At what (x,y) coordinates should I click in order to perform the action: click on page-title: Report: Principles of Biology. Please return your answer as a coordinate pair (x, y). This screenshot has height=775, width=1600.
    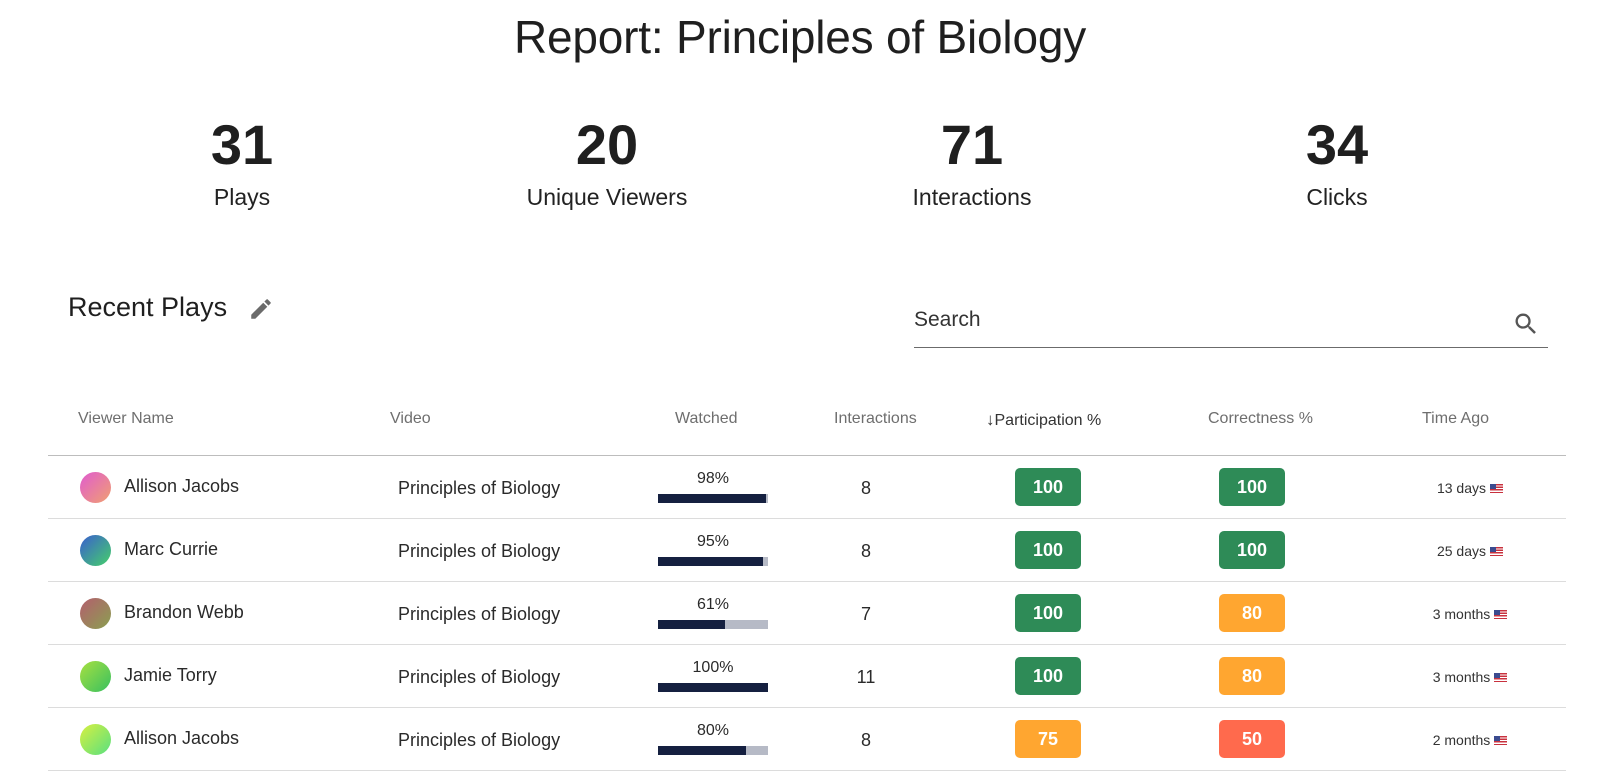
    Looking at the image, I should click on (800, 37).